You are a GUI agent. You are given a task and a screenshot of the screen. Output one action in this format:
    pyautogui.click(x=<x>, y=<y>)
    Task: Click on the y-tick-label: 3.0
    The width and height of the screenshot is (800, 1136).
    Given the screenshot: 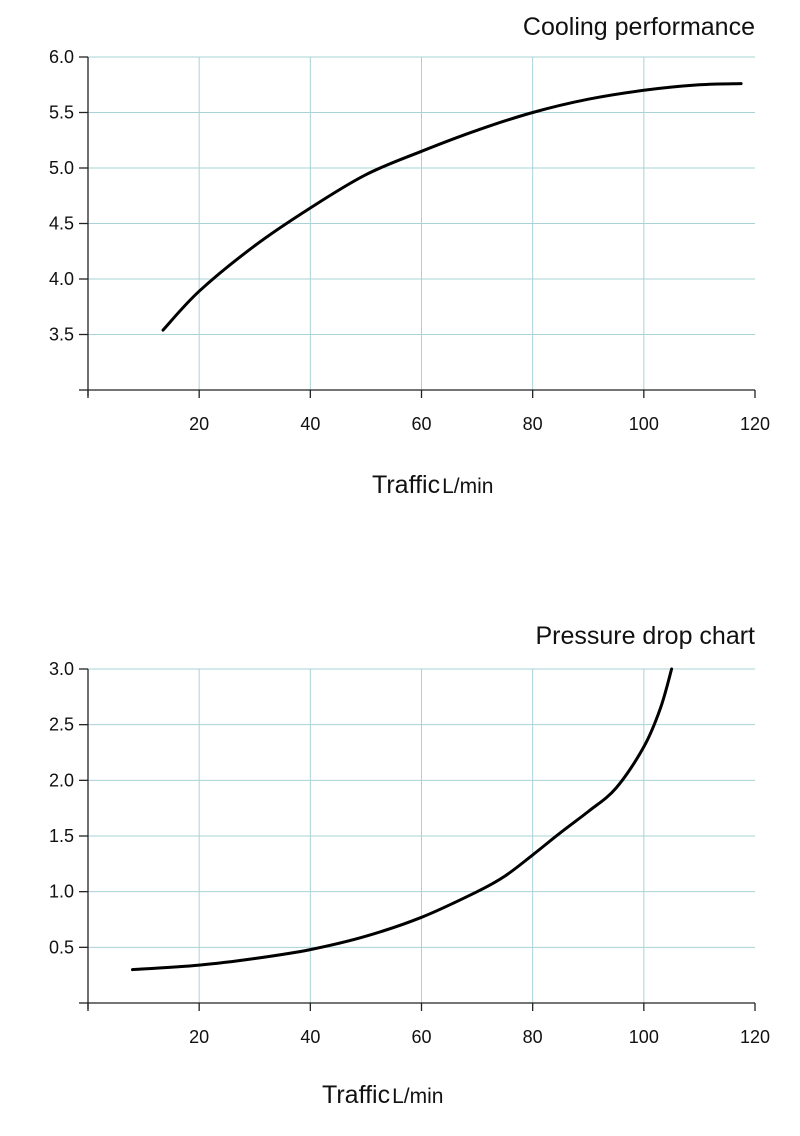 What is the action you would take?
    pyautogui.click(x=61, y=669)
    